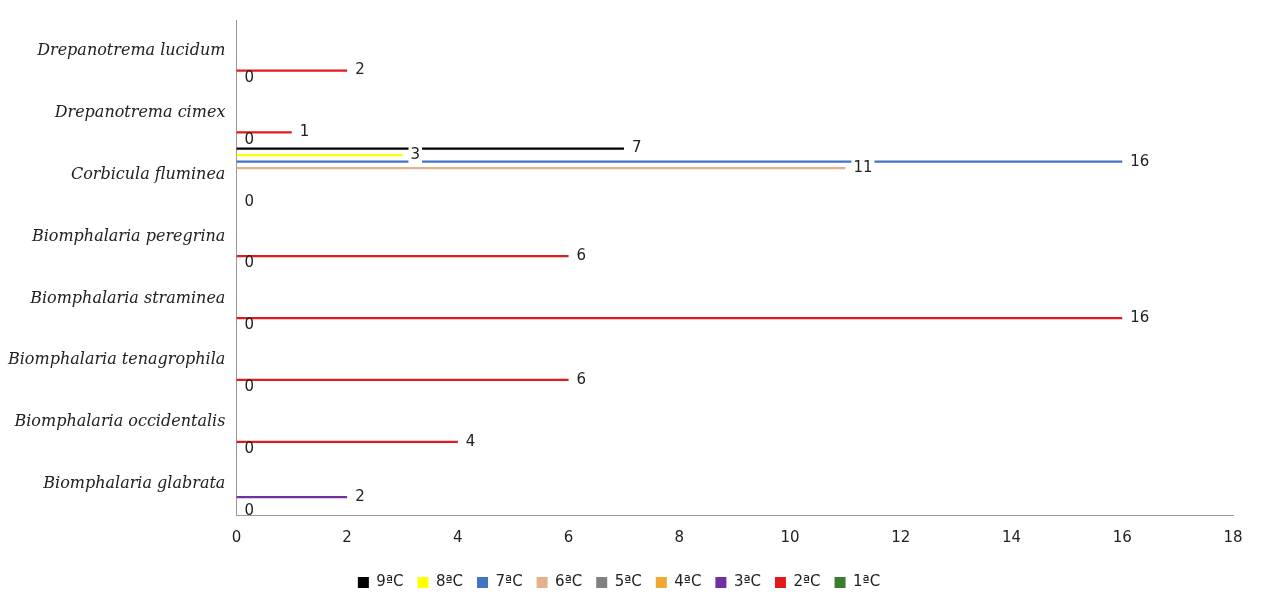 Image resolution: width=1263 pixels, height=610 pixels. What do you see at coordinates (1122, 536) in the screenshot?
I see `x-tick-label: 16` at bounding box center [1122, 536].